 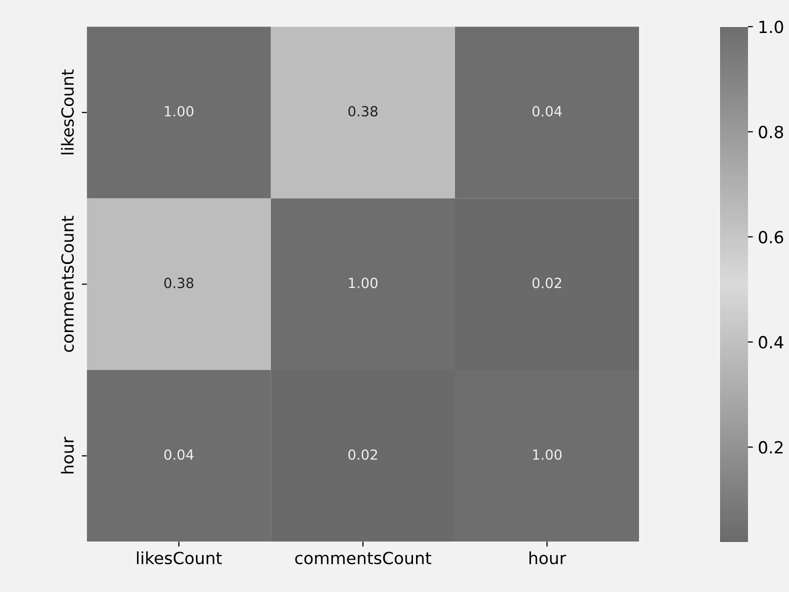 I want to click on y-tick-label: commentsCount, so click(x=67, y=284).